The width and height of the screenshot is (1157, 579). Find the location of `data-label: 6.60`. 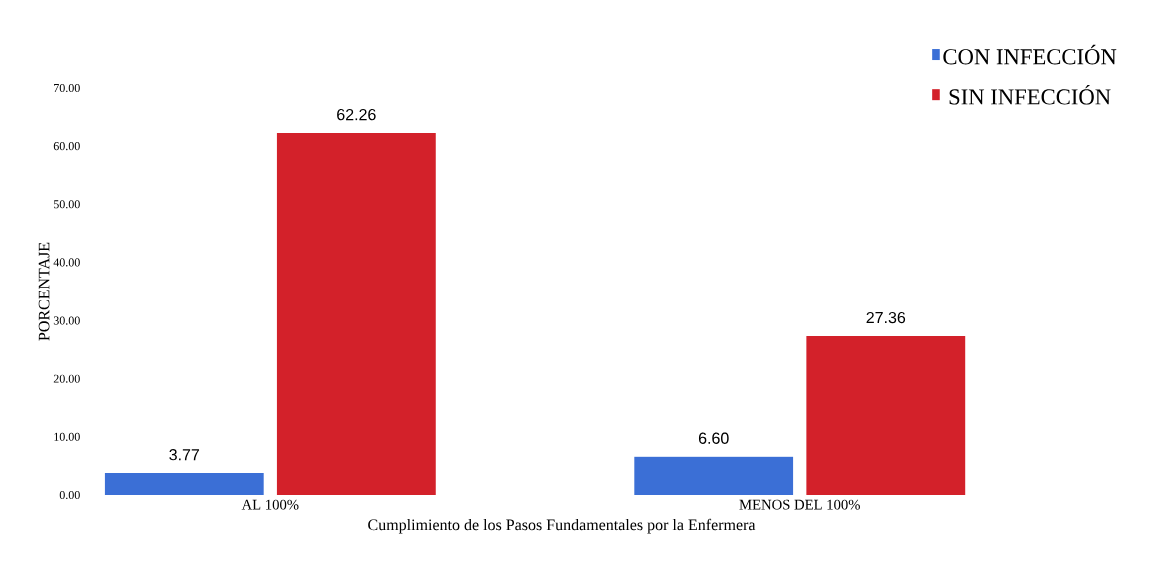

data-label: 6.60 is located at coordinates (713, 438).